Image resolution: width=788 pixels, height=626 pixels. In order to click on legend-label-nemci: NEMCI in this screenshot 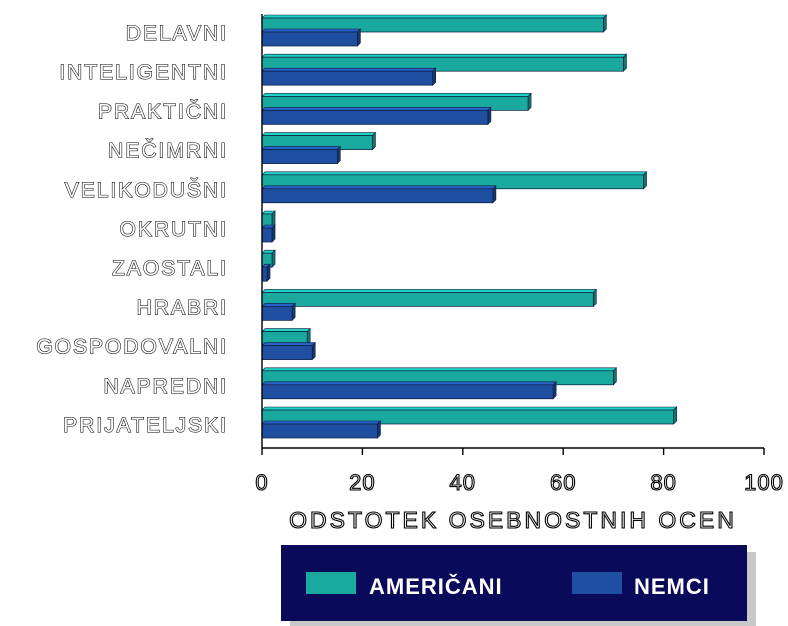, I will do `click(672, 586)`.